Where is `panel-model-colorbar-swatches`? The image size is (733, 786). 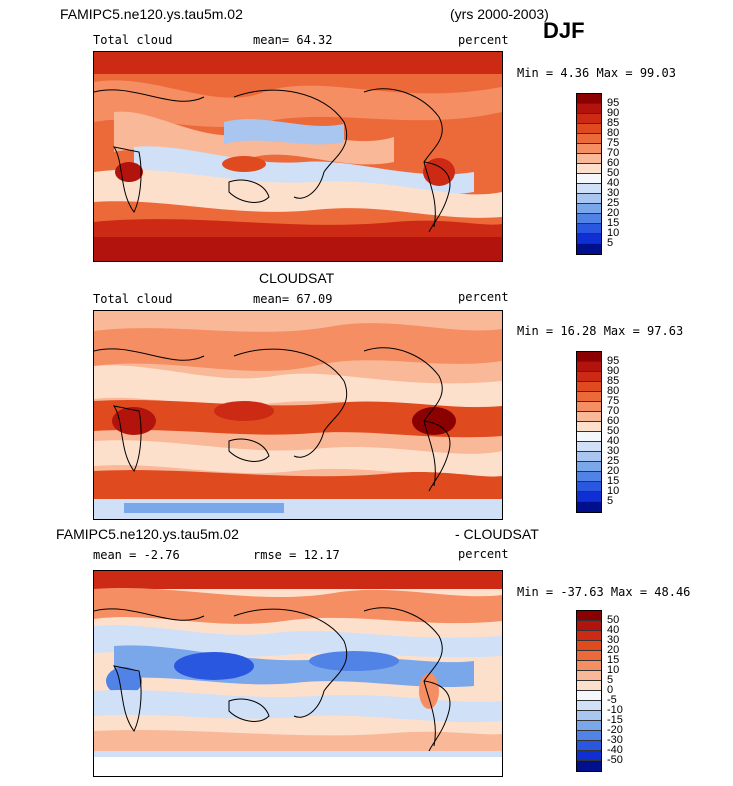 panel-model-colorbar-swatches is located at coordinates (589, 174).